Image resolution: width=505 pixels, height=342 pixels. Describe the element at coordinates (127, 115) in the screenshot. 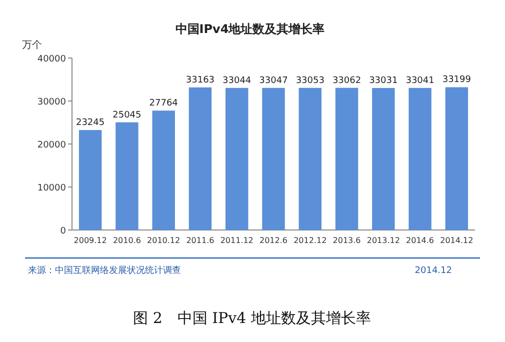

I see `data-label: 25045` at that location.